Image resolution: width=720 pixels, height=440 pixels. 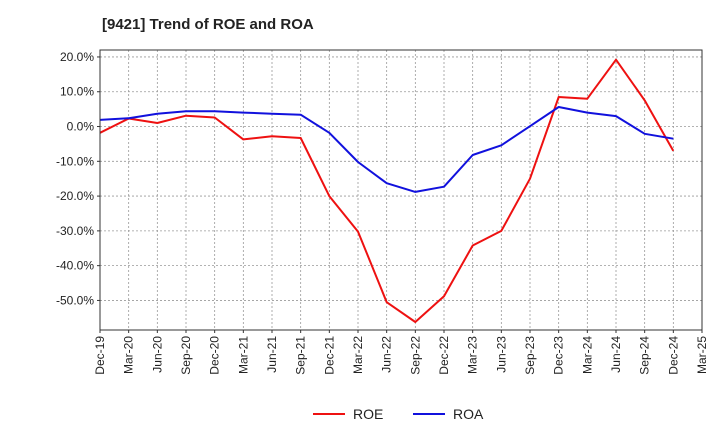 What do you see at coordinates (468, 414) in the screenshot?
I see `legend-label-roa: ROA` at bounding box center [468, 414].